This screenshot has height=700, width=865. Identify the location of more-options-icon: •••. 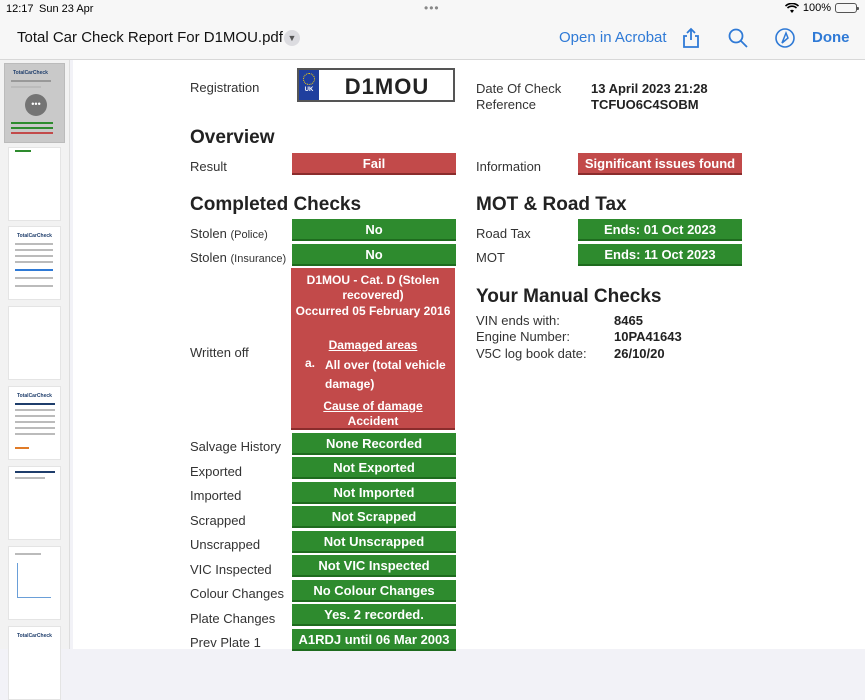
(36, 105).